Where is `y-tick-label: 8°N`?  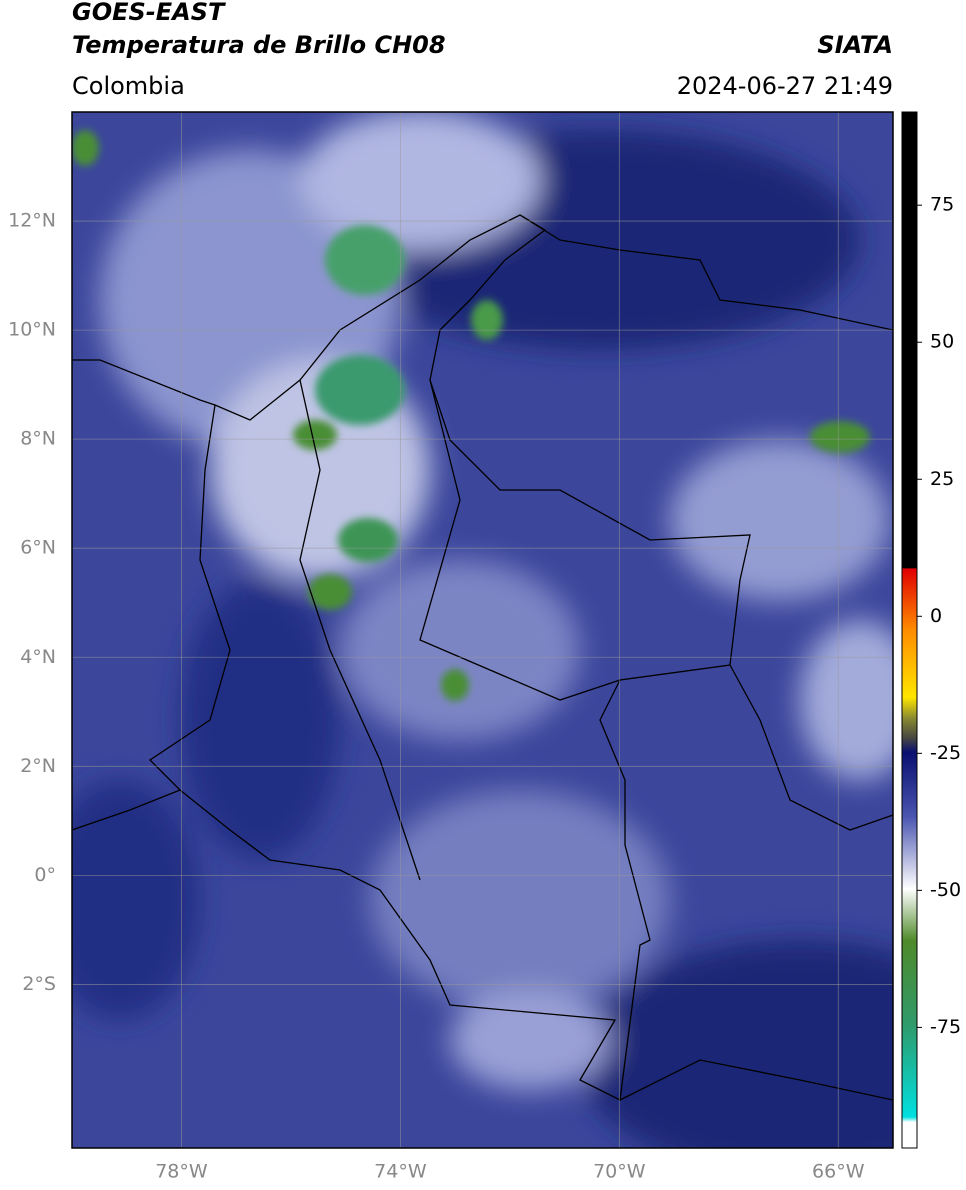 y-tick-label: 8°N is located at coordinates (38, 439).